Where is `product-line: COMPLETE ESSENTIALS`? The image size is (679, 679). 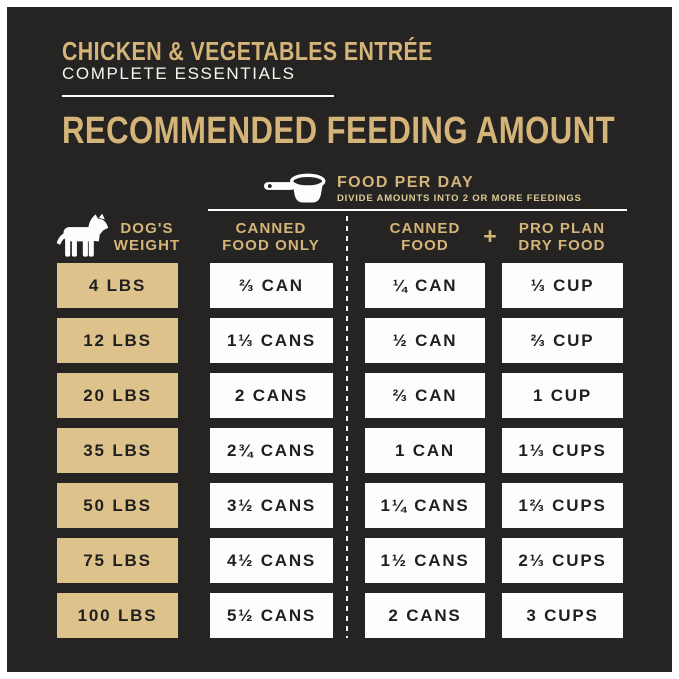 product-line: COMPLETE ESSENTIALS is located at coordinates (179, 73).